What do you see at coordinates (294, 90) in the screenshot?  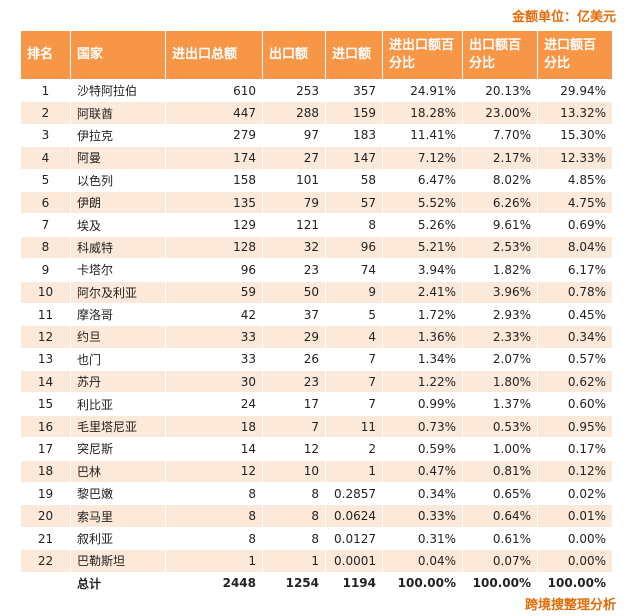 I see `table-cell: 253` at bounding box center [294, 90].